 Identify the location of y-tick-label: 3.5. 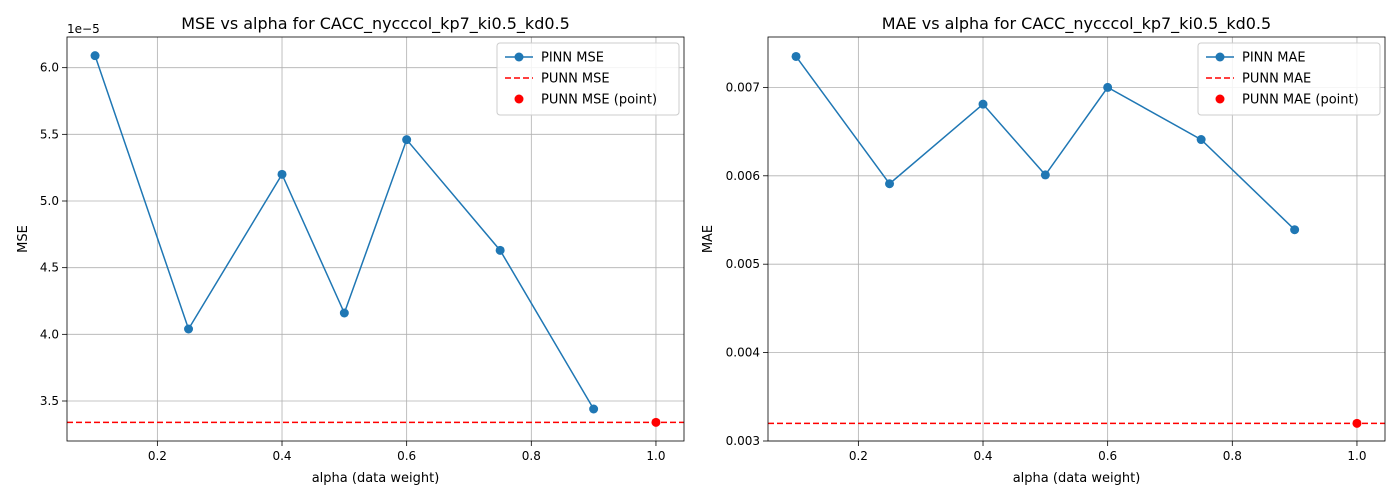
(49, 401).